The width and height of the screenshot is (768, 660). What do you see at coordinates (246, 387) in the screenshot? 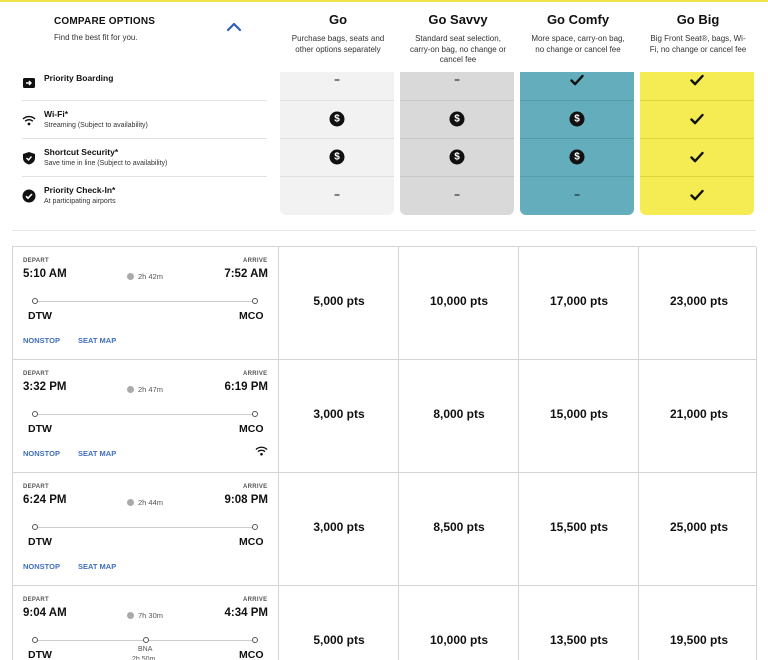
I see `arrive-time: 6:19 PM` at bounding box center [246, 387].